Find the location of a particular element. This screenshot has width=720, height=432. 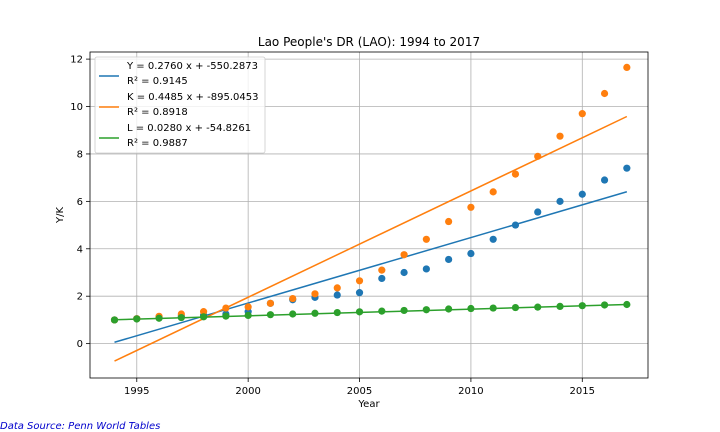

y-ticks: 0 2 4 6 8 10 12 is located at coordinates (80, 202).